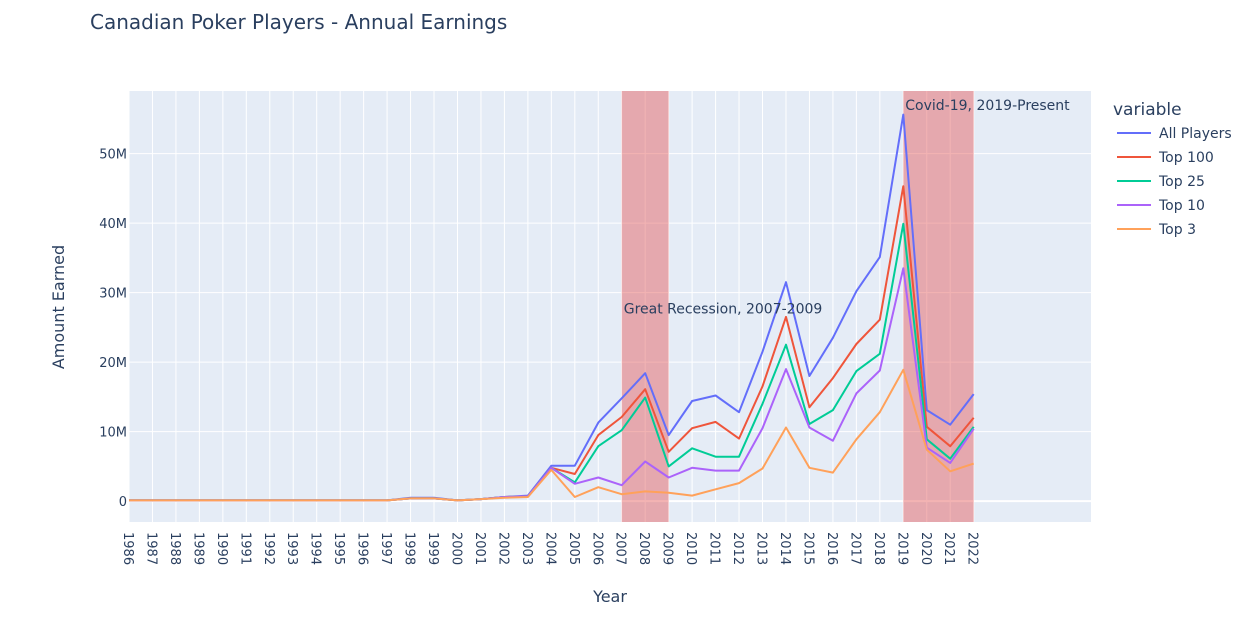 The width and height of the screenshot is (1245, 620). What do you see at coordinates (620, 548) in the screenshot?
I see `x-tick-label: 2007` at bounding box center [620, 548].